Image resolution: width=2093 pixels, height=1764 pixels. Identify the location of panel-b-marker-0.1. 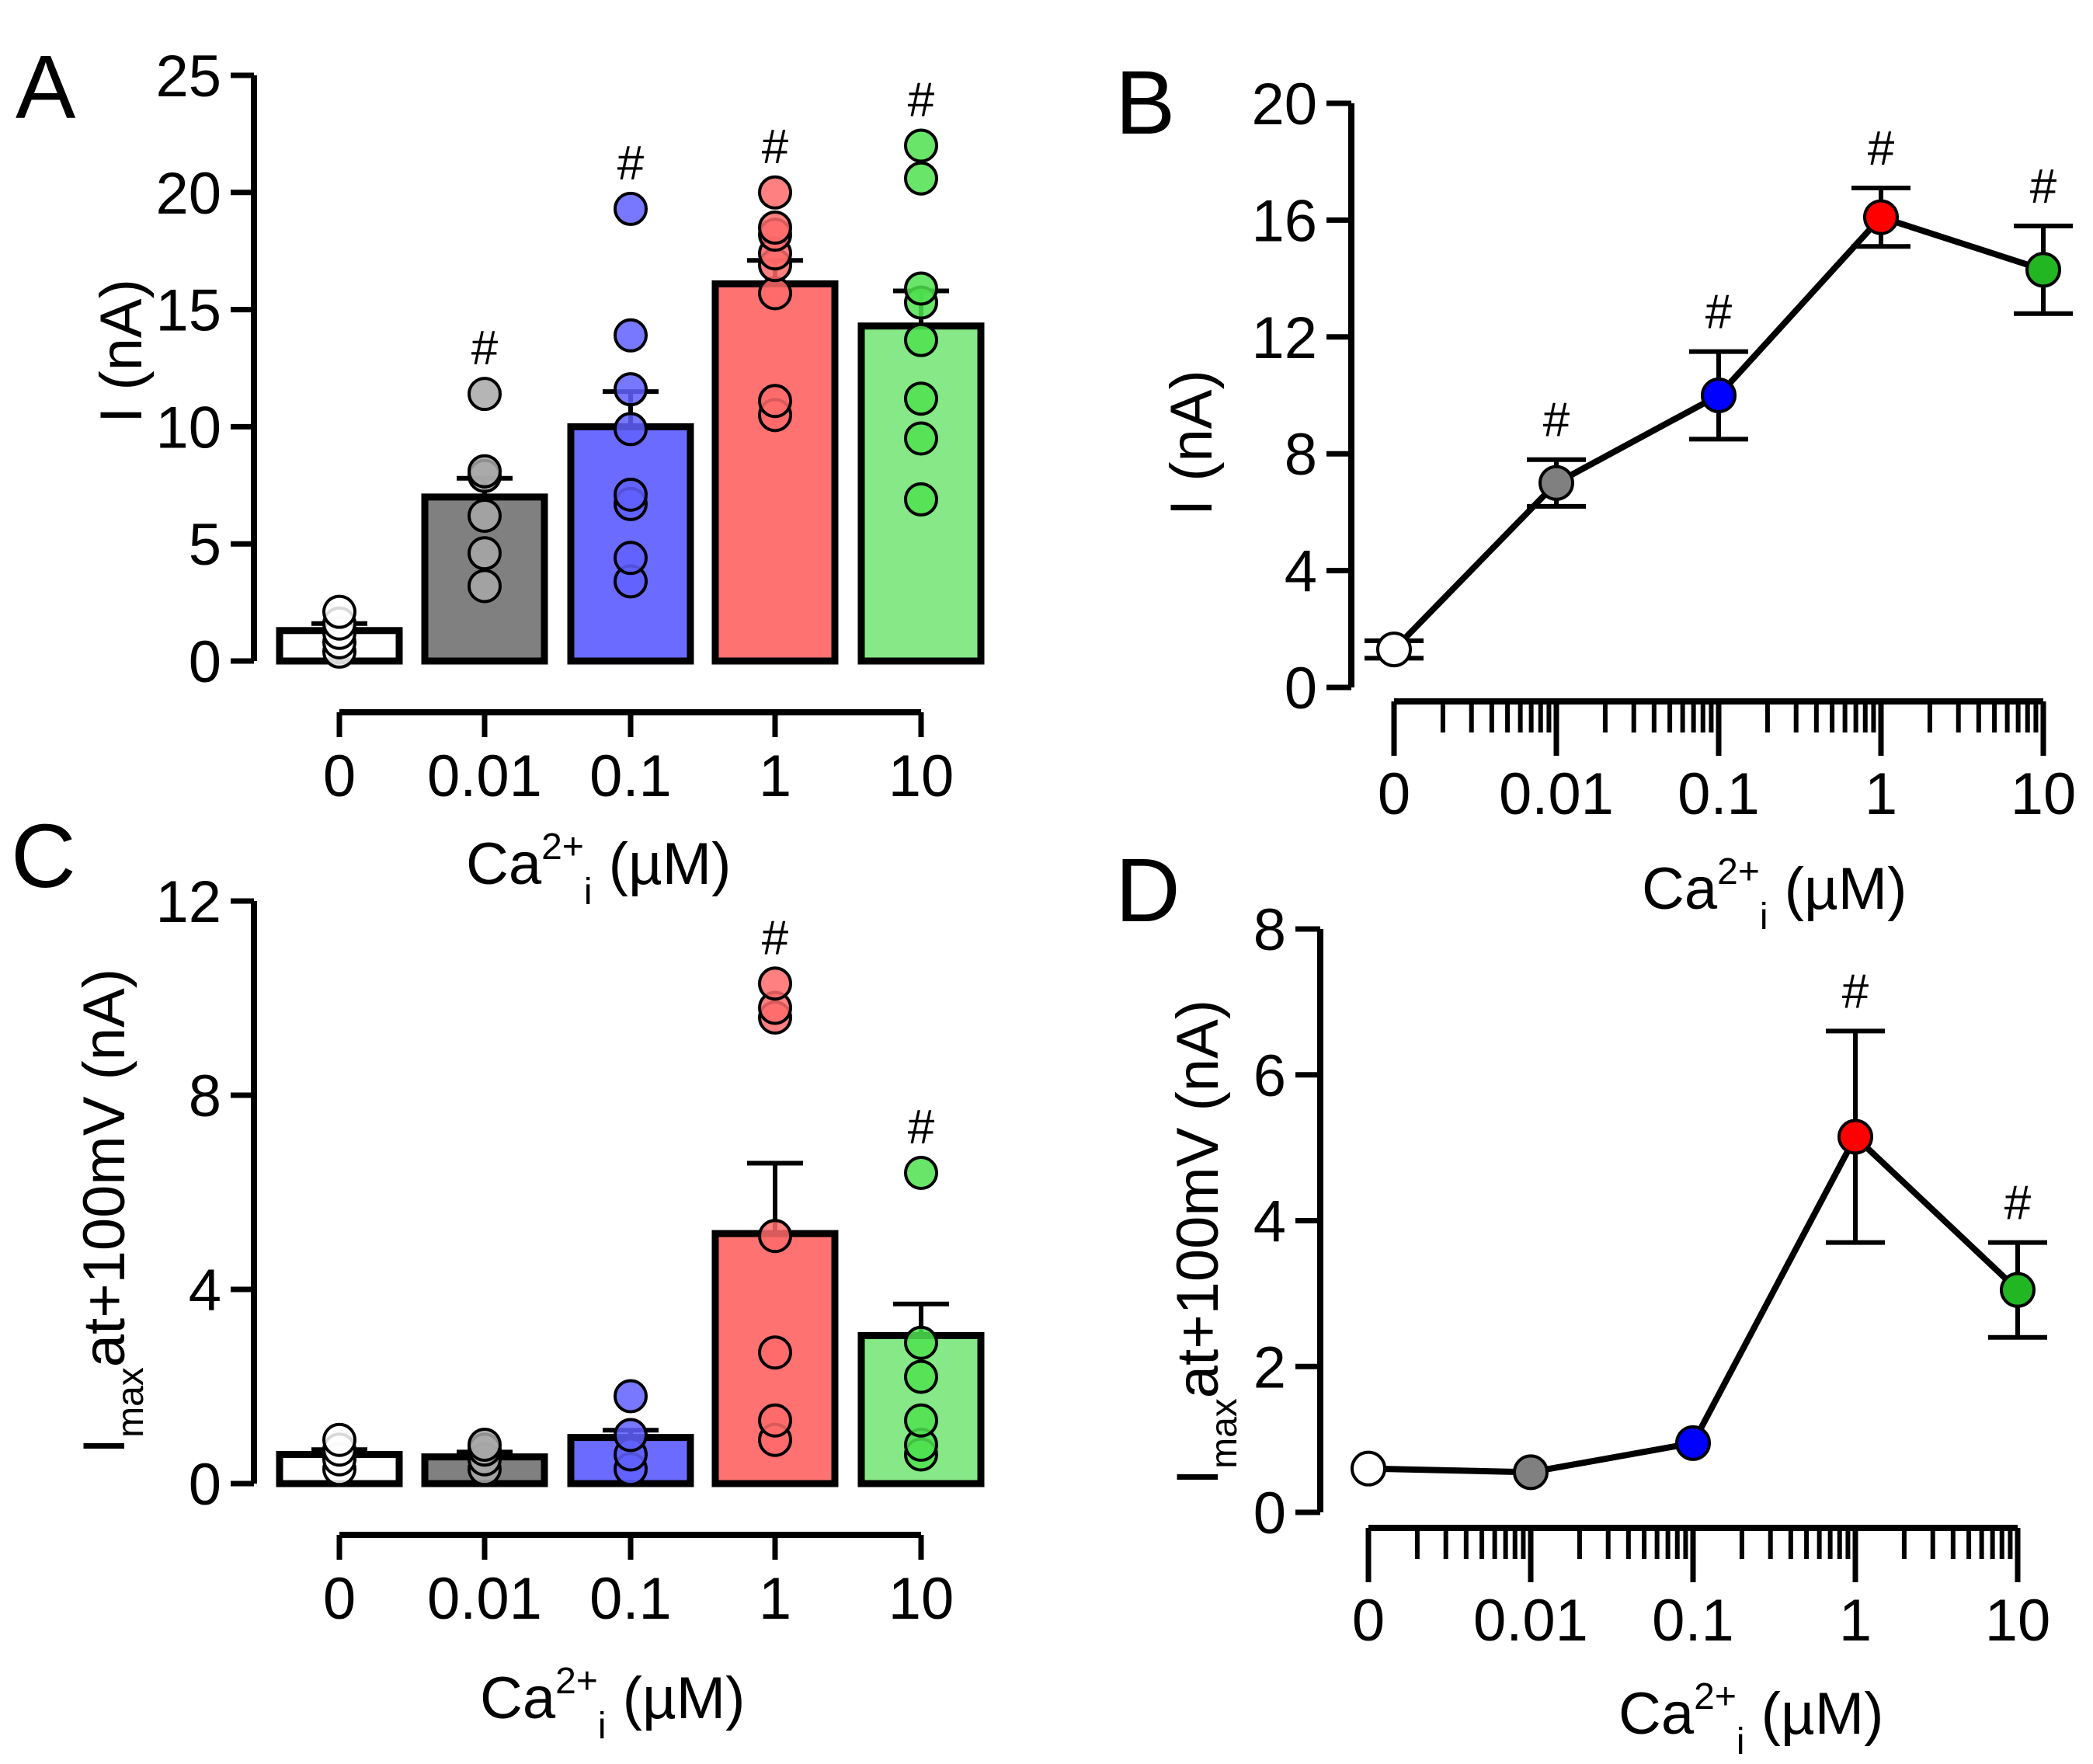
(1719, 395).